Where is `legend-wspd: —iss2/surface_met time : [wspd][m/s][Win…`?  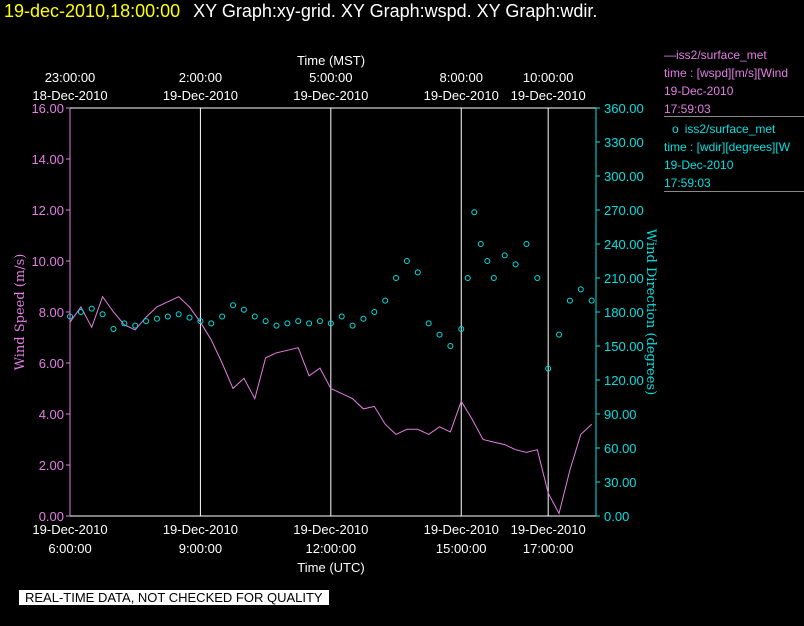 legend-wspd: —iss2/surface_met time : [wspd][m/s][Win… is located at coordinates (734, 82).